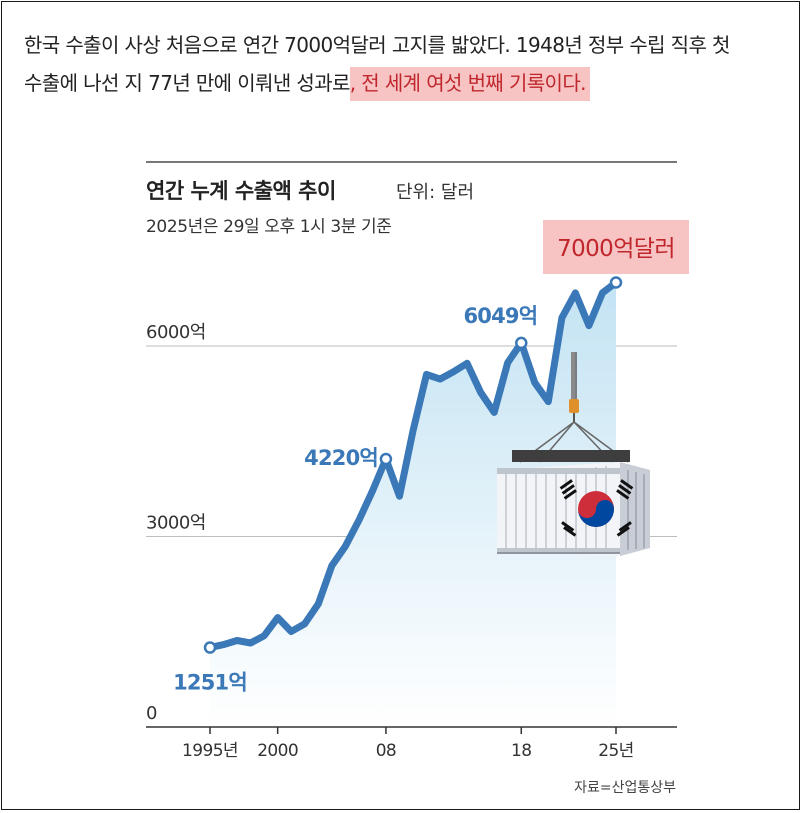  Describe the element at coordinates (408, 744) in the screenshot. I see `x-axis-ticks: 1995년 2000 08 18 25년` at that location.